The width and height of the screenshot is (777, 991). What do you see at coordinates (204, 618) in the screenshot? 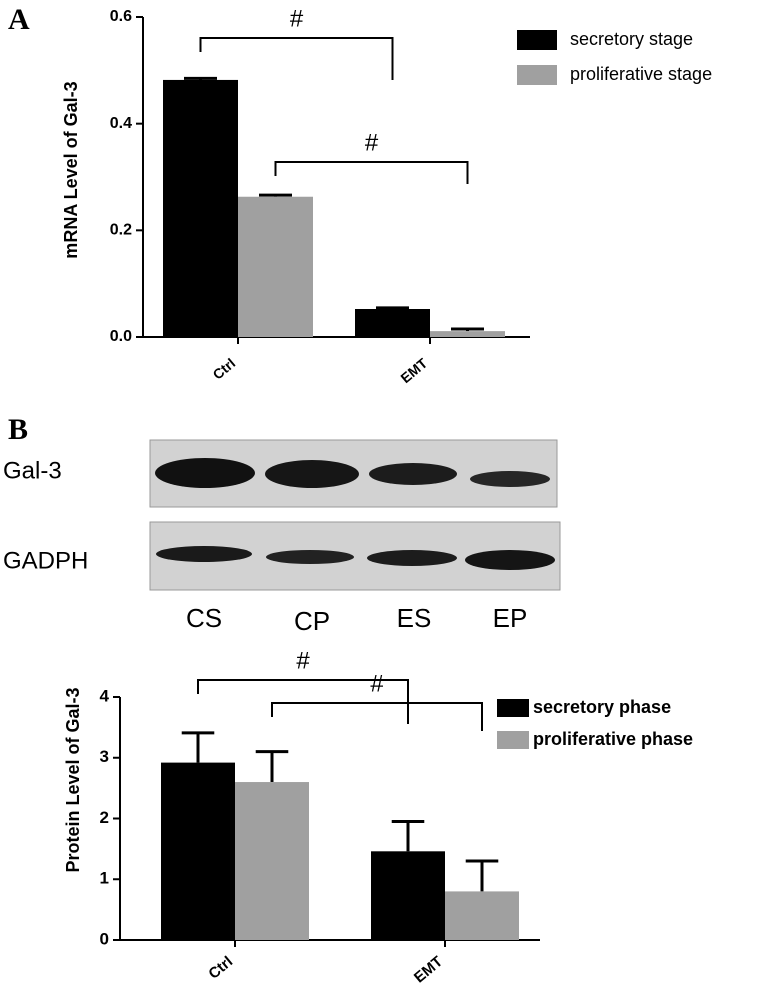
I see `blot-lane-label: CS` at bounding box center [204, 618].